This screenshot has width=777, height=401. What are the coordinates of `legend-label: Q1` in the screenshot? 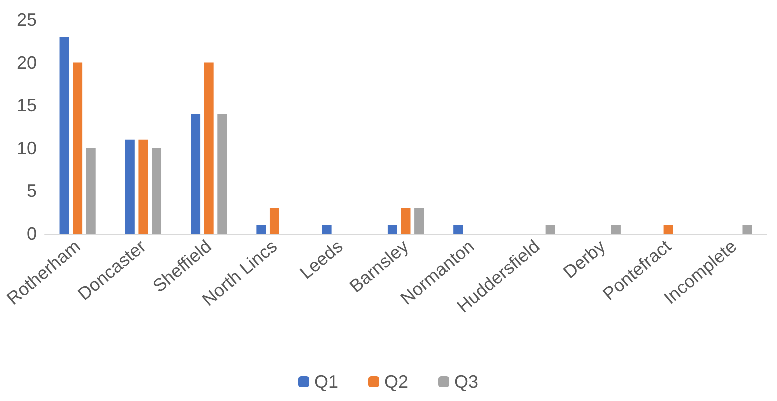 It's located at (326, 382).